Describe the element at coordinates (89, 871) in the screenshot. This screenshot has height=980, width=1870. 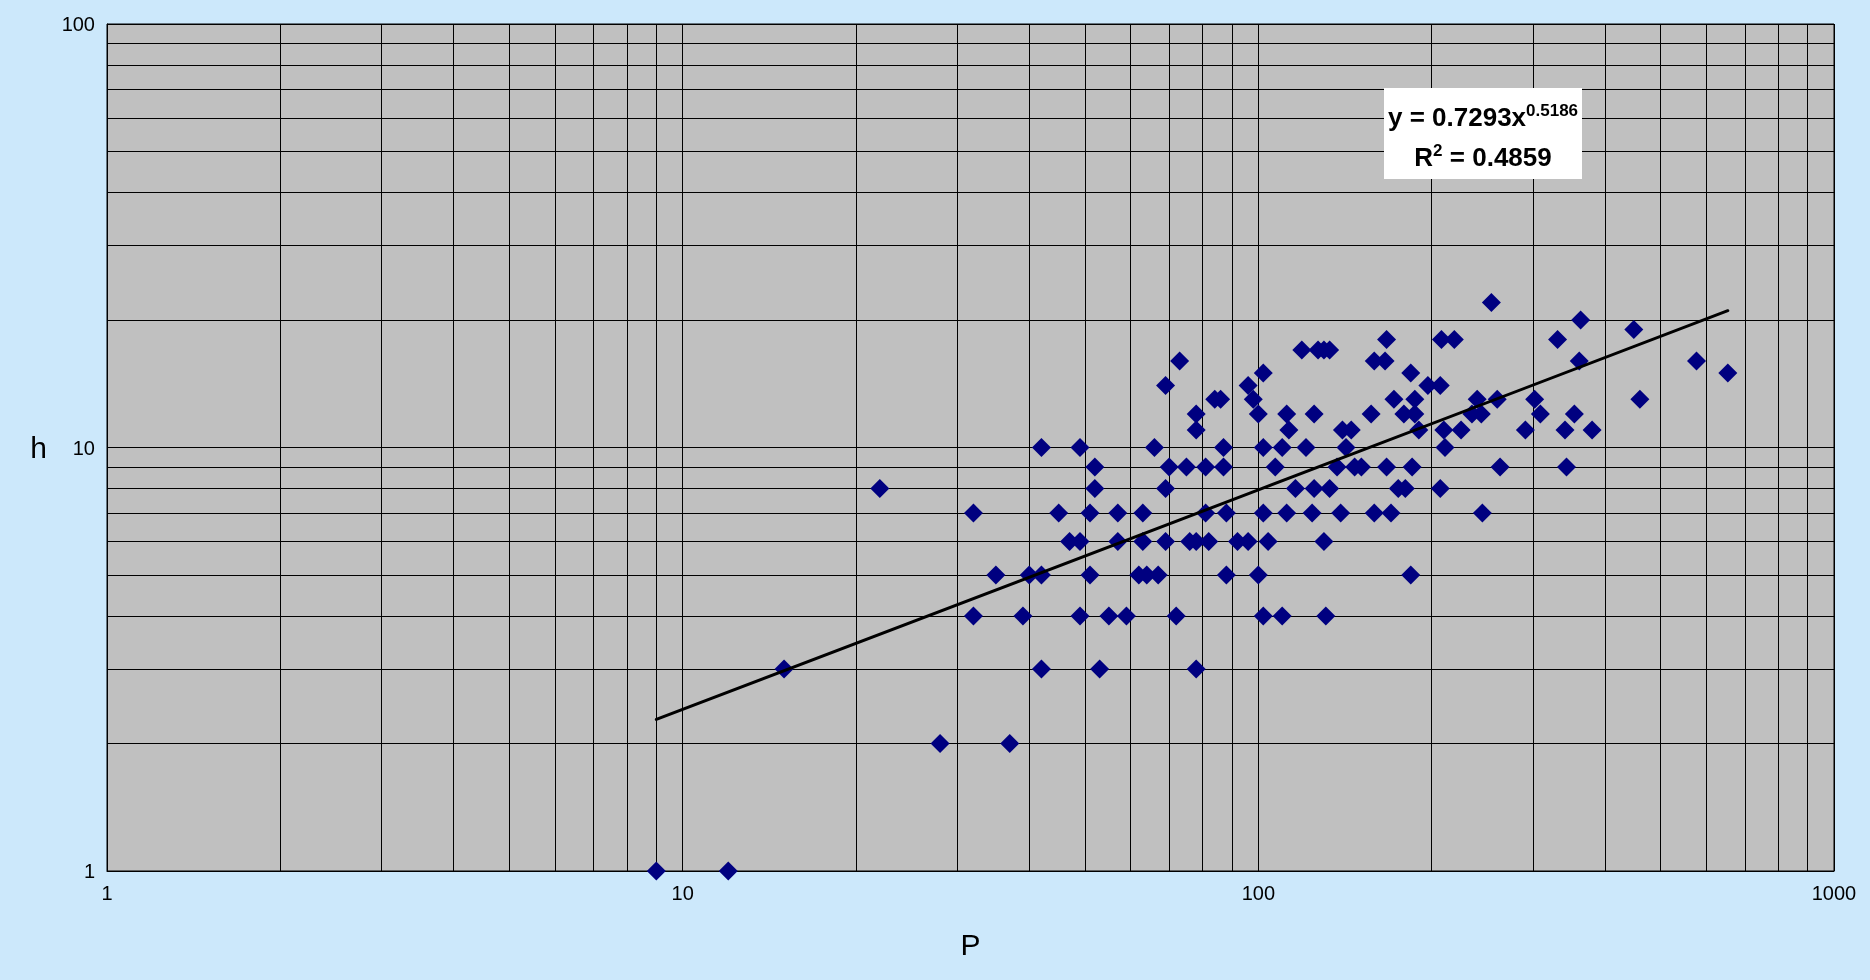
I see `y-tick-label: 1` at that location.